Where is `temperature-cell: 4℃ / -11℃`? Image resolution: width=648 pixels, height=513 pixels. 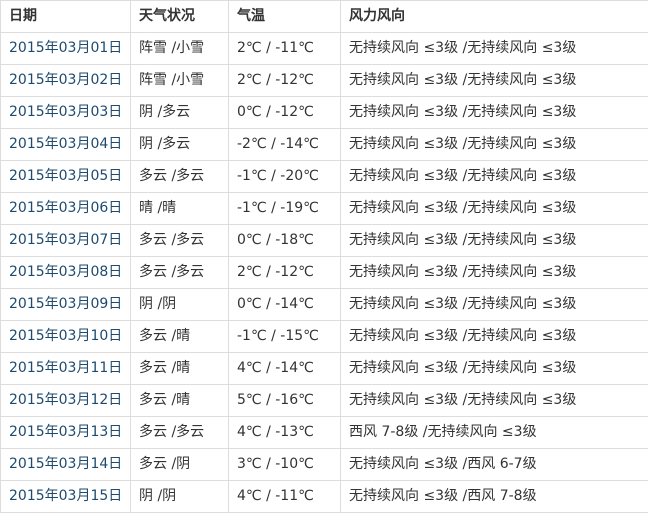
temperature-cell: 4℃ / -11℃ is located at coordinates (284, 496).